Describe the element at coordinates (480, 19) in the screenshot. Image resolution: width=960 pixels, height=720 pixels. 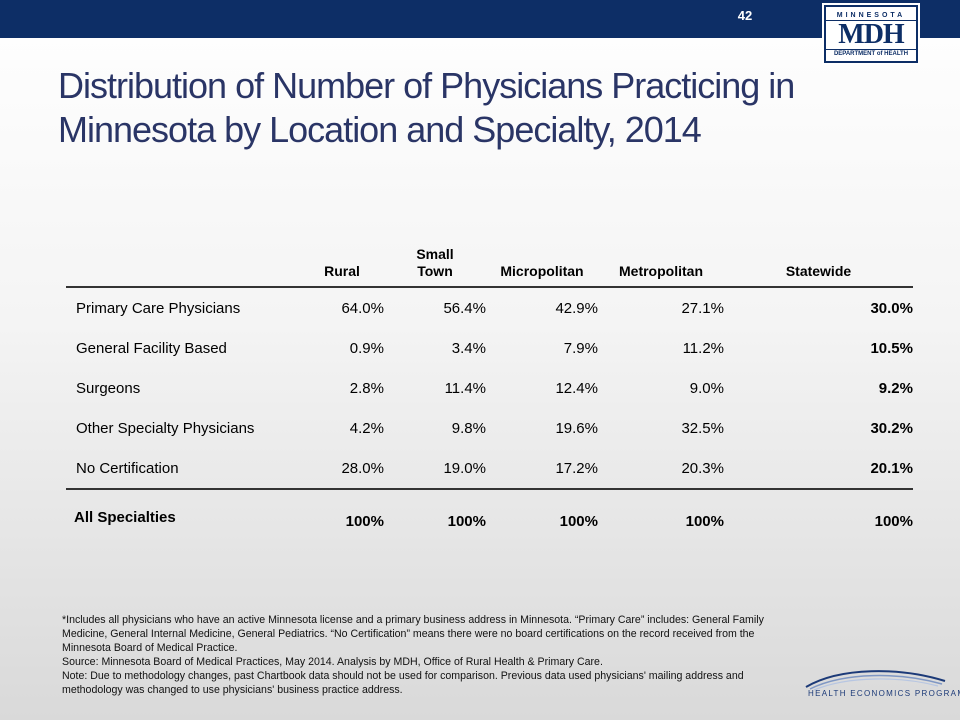
I see `header-bar` at that location.